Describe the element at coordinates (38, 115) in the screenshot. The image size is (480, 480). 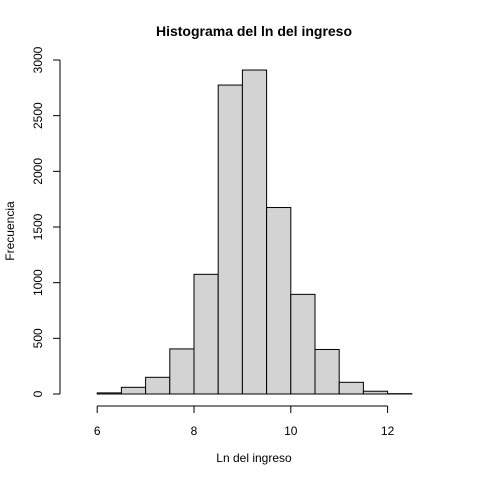
I see `y-tick-label: 2500` at that location.